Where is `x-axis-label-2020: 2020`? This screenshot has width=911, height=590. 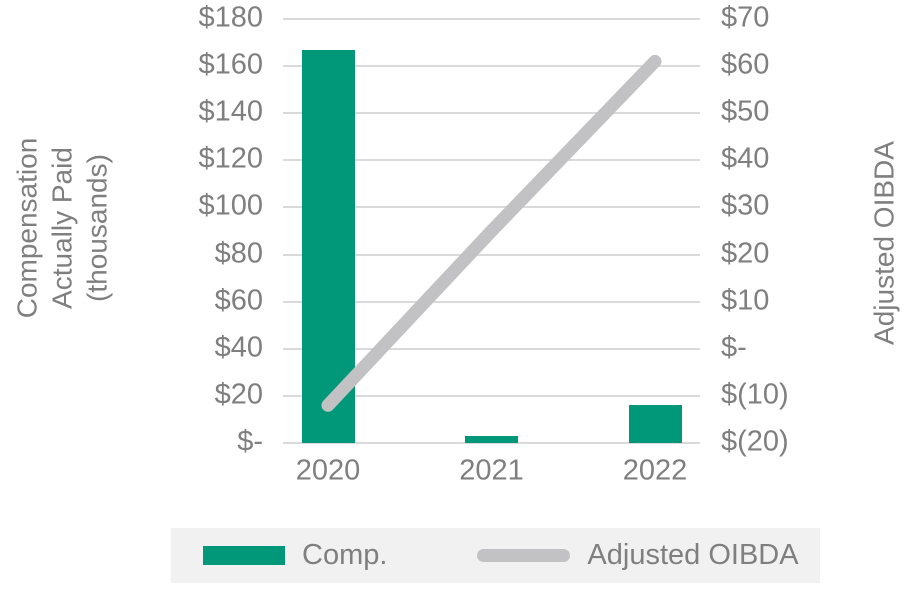
x-axis-label-2020: 2020 is located at coordinates (328, 470).